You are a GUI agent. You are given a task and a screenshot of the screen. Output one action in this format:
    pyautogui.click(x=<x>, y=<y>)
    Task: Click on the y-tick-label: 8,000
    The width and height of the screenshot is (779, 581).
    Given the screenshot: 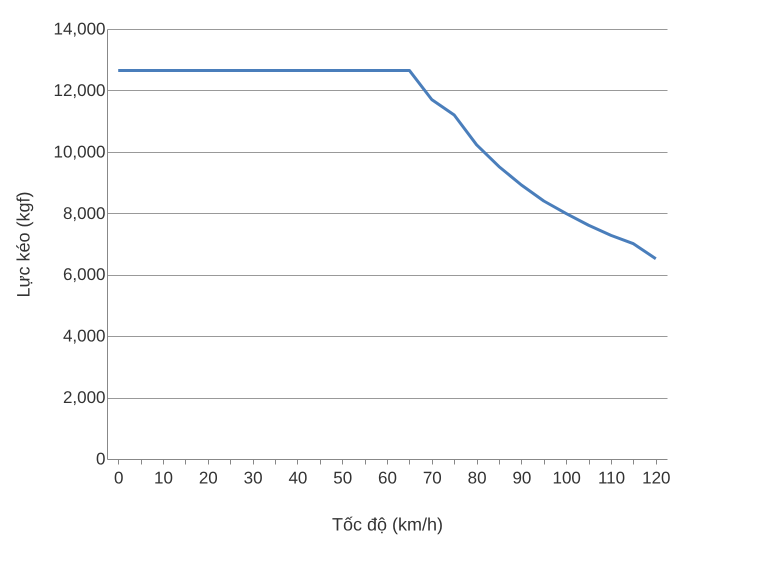 What is the action you would take?
    pyautogui.click(x=84, y=213)
    